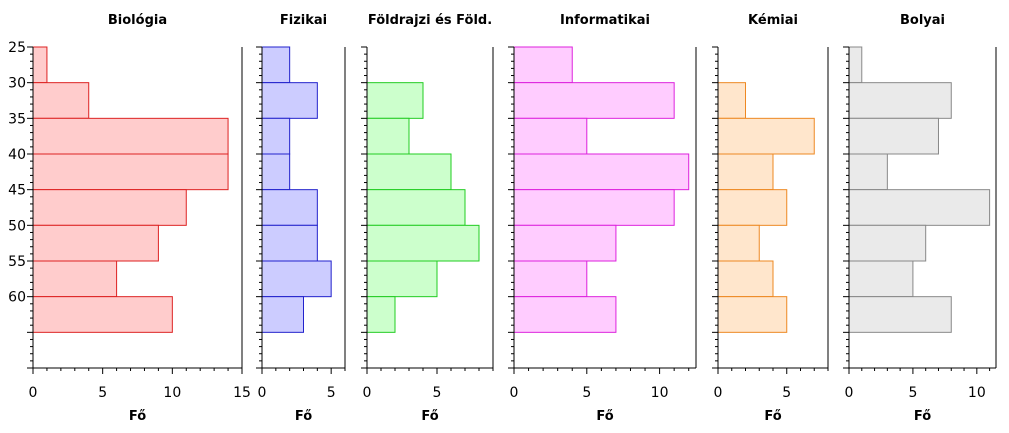  Describe the element at coordinates (17, 262) in the screenshot. I see `y-tick-label: 55` at that location.